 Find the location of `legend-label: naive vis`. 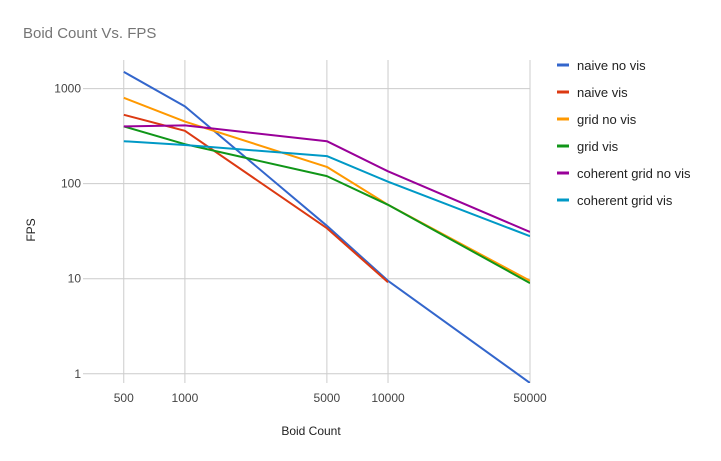

legend-label: naive vis is located at coordinates (602, 92).